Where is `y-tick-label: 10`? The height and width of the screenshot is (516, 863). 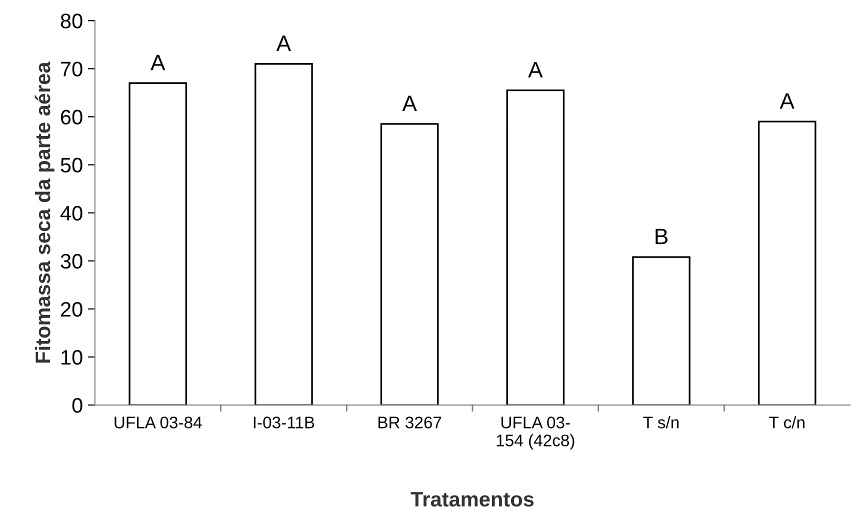 y-tick-label: 10 is located at coordinates (72, 357).